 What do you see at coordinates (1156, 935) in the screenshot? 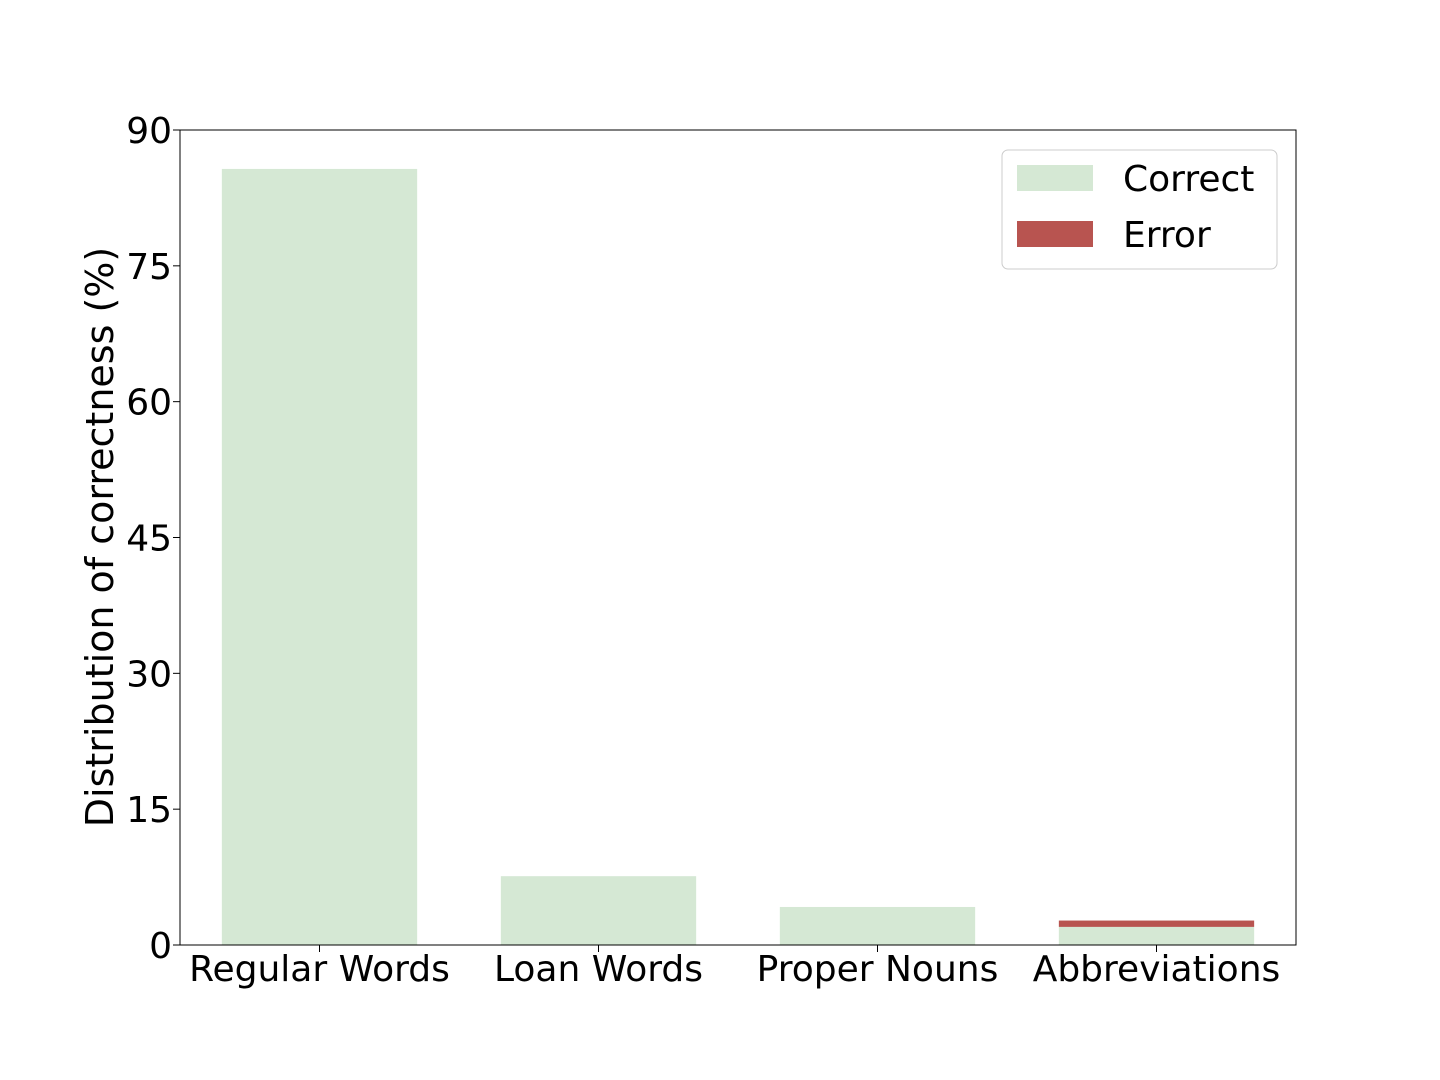
I see `bar-correct-abbreviations` at bounding box center [1156, 935].